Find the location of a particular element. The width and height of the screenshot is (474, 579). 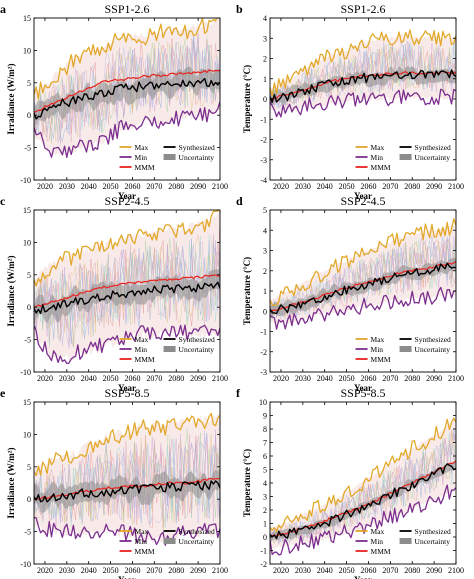

x-tick-label: 2030 is located at coordinates (67, 378).